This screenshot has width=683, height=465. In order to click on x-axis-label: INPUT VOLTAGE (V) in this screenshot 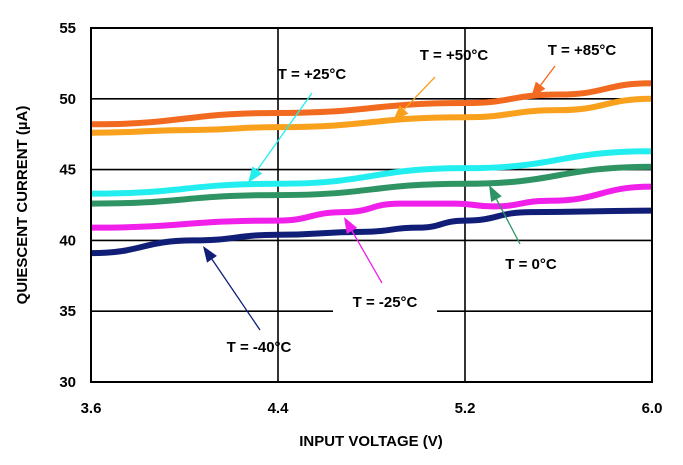, I will do `click(371, 441)`.